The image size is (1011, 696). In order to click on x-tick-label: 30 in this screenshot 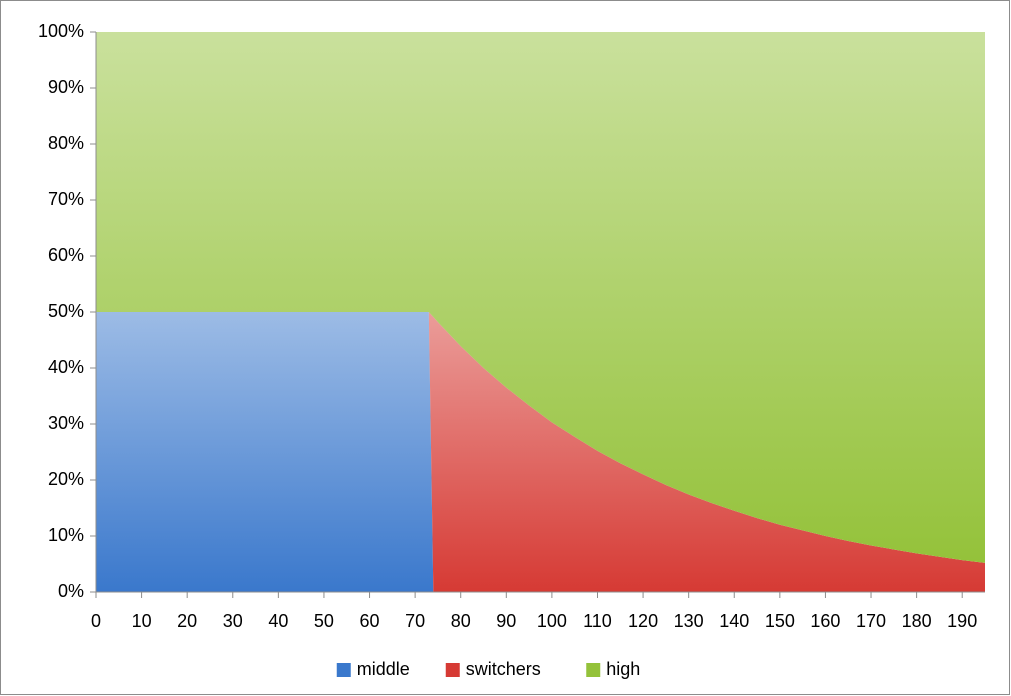, I will do `click(233, 621)`.